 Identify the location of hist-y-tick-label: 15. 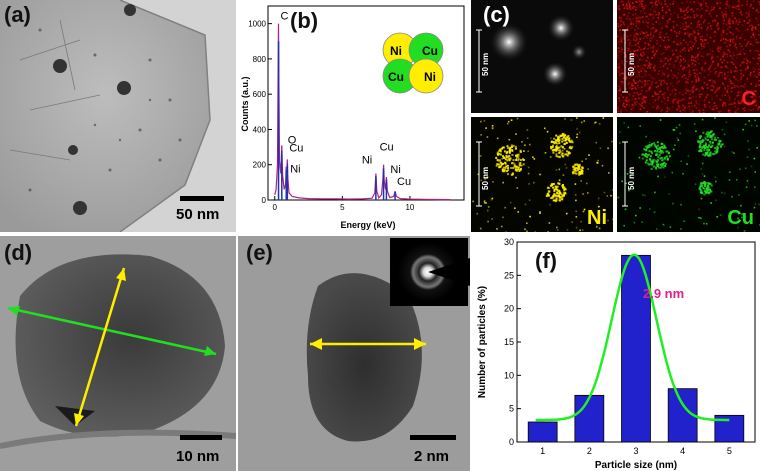
(509, 342).